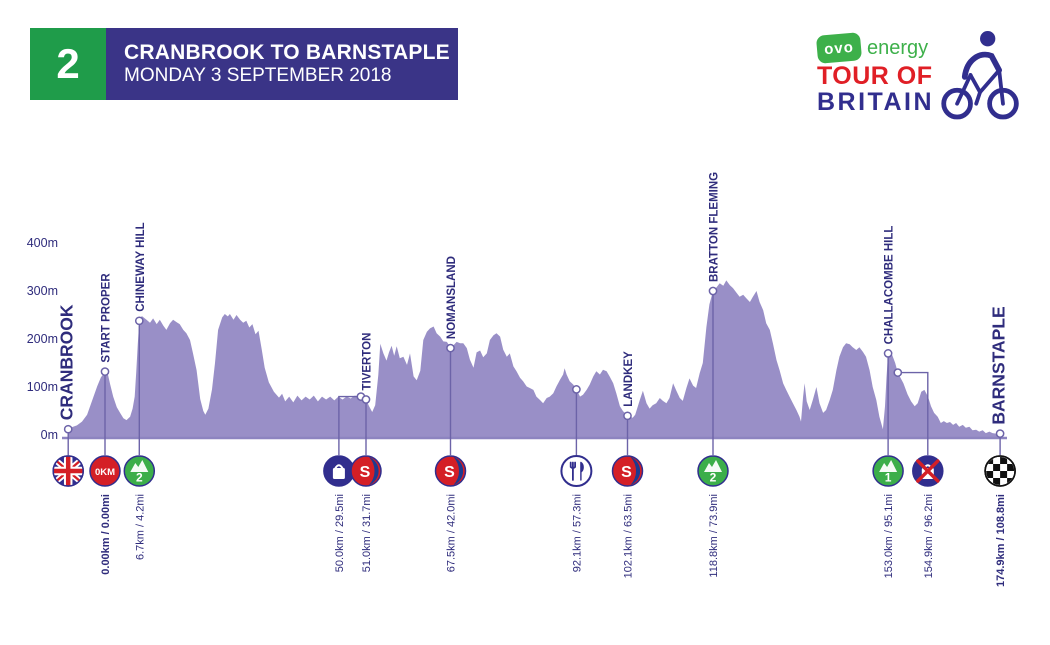 This screenshot has height=645, width=1050. What do you see at coordinates (42, 243) in the screenshot?
I see `y-axis-tick: 400m` at bounding box center [42, 243].